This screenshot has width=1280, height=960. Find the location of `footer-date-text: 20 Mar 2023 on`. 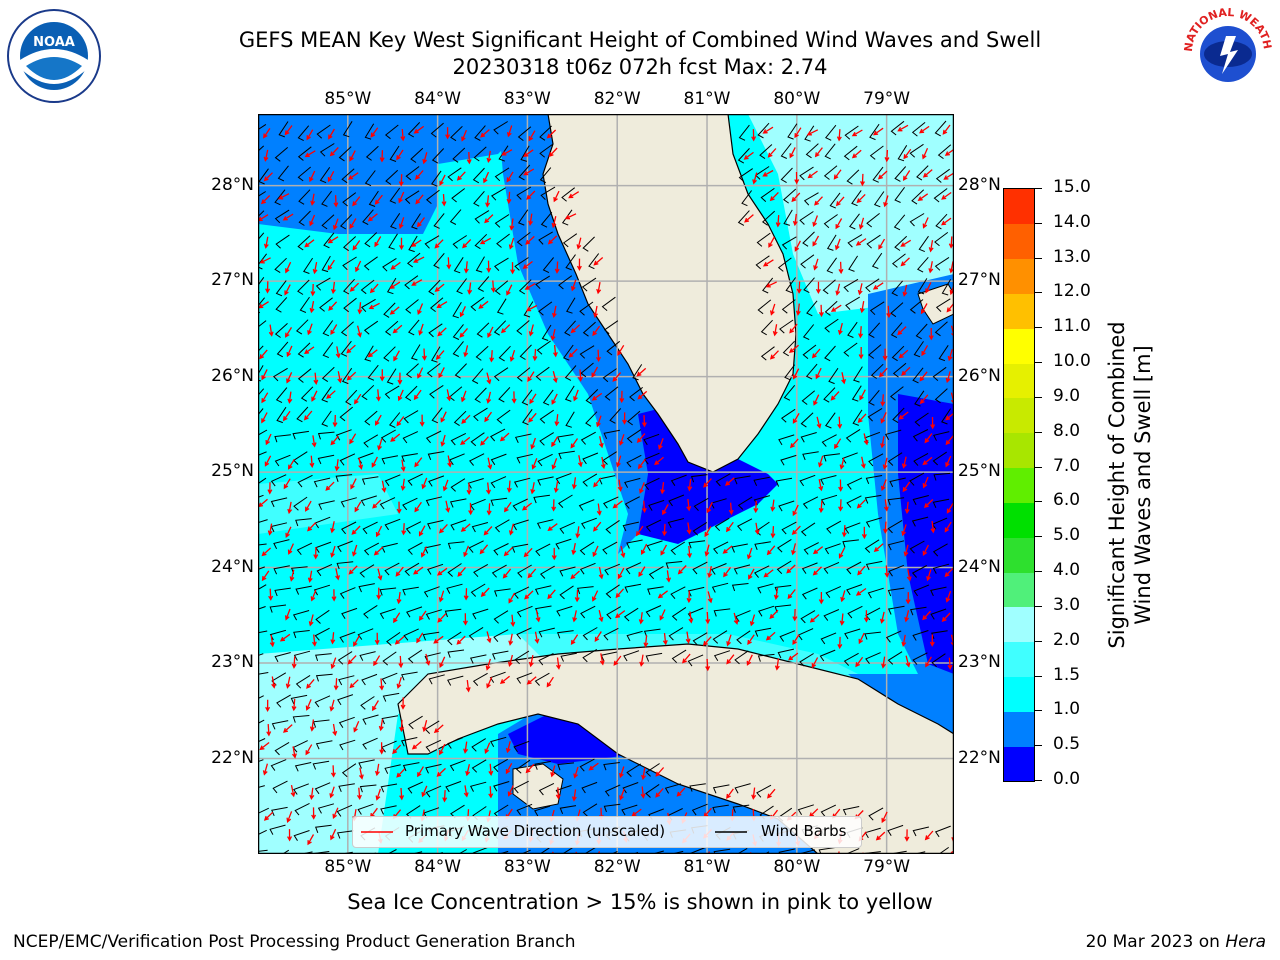

footer-date-text: 20 Mar 2023 on is located at coordinates (1155, 942).